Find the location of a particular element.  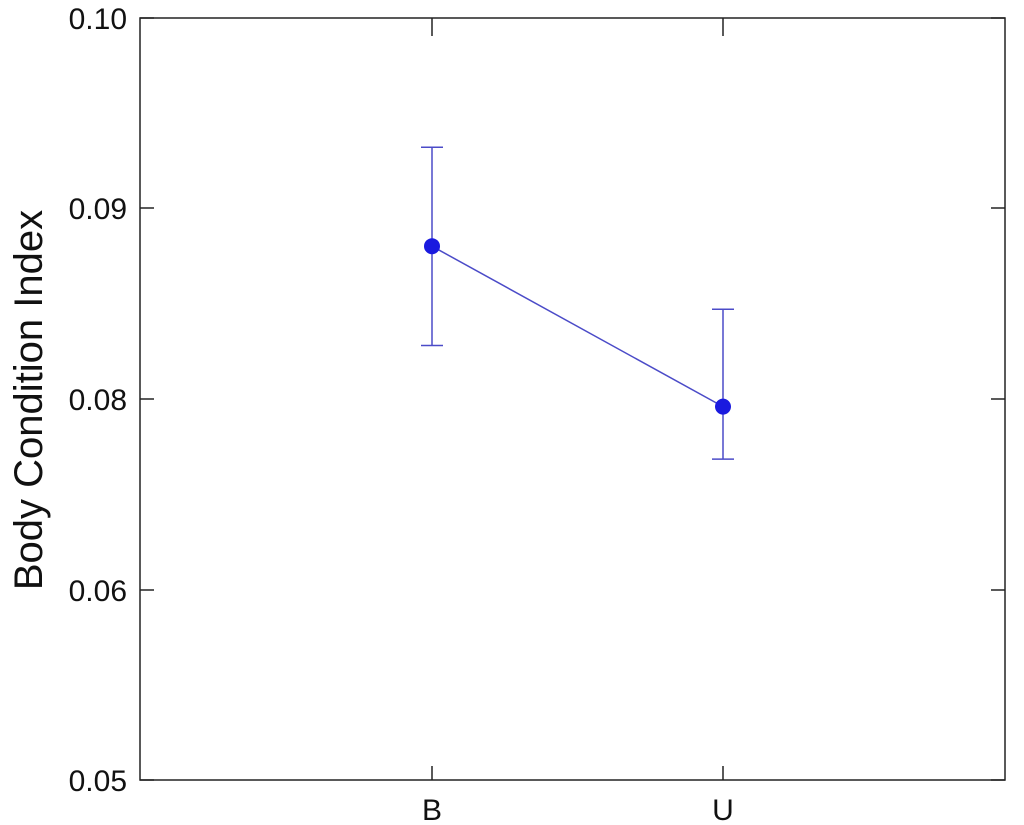

y-tick-labels: 0.05 0.06 0.08 0.09 0.10 is located at coordinates (98, 400).